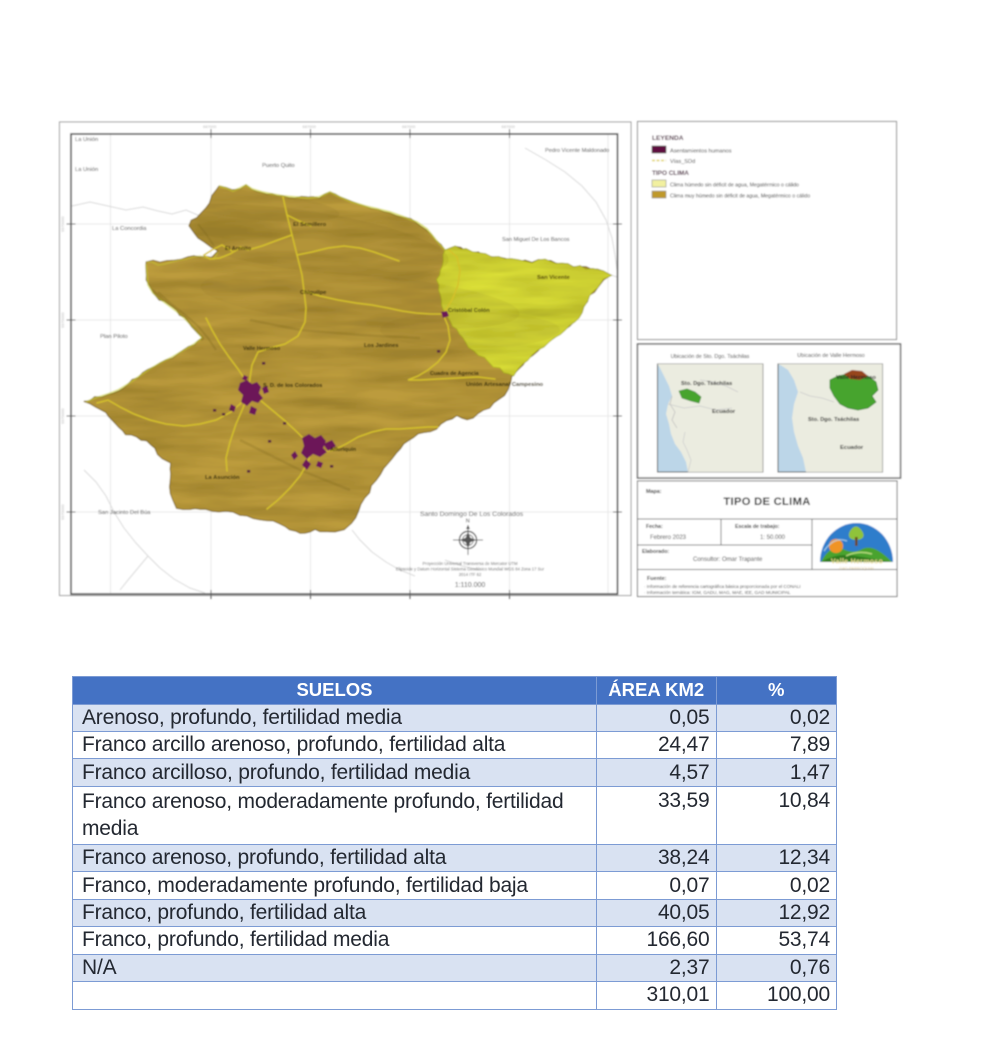 The image size is (982, 1058). I want to click on svg-text: Cristóbal Colón, so click(469, 311).